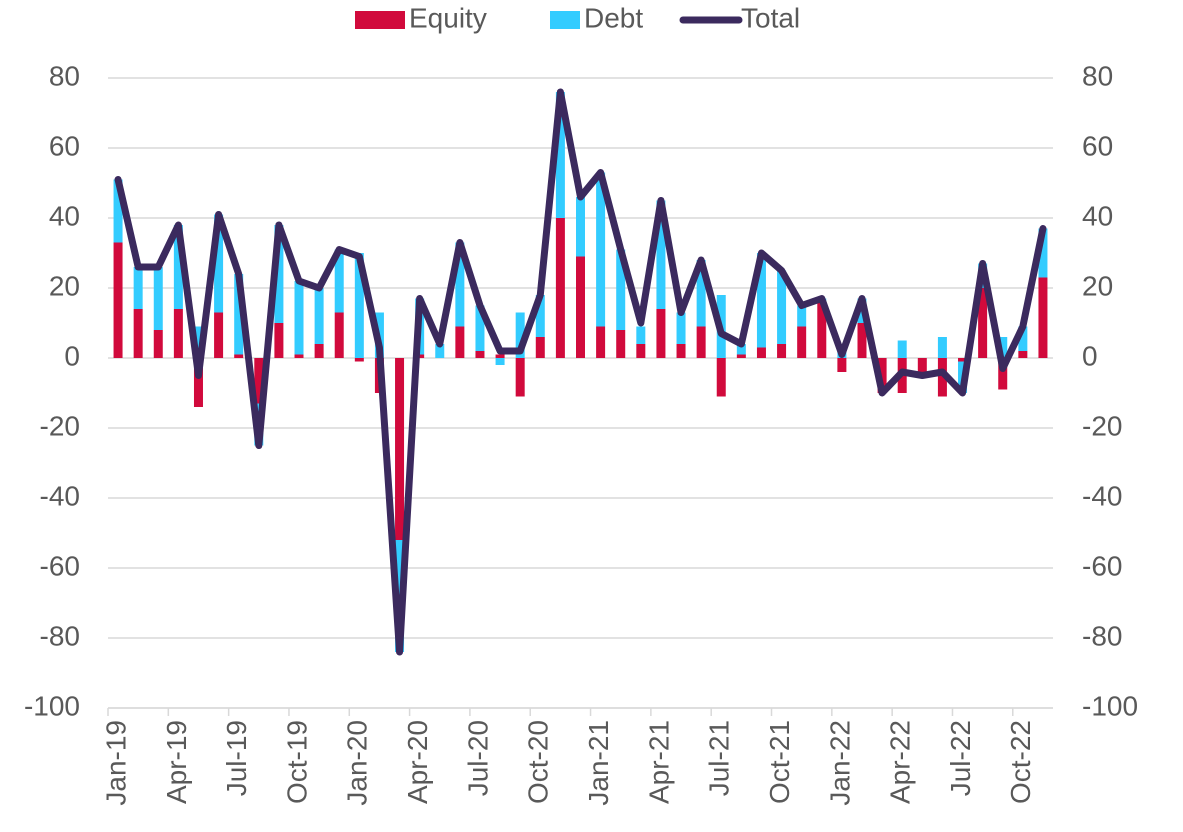  What do you see at coordinates (839, 763) in the screenshot?
I see `x-tick-label: Jan-22` at bounding box center [839, 763].